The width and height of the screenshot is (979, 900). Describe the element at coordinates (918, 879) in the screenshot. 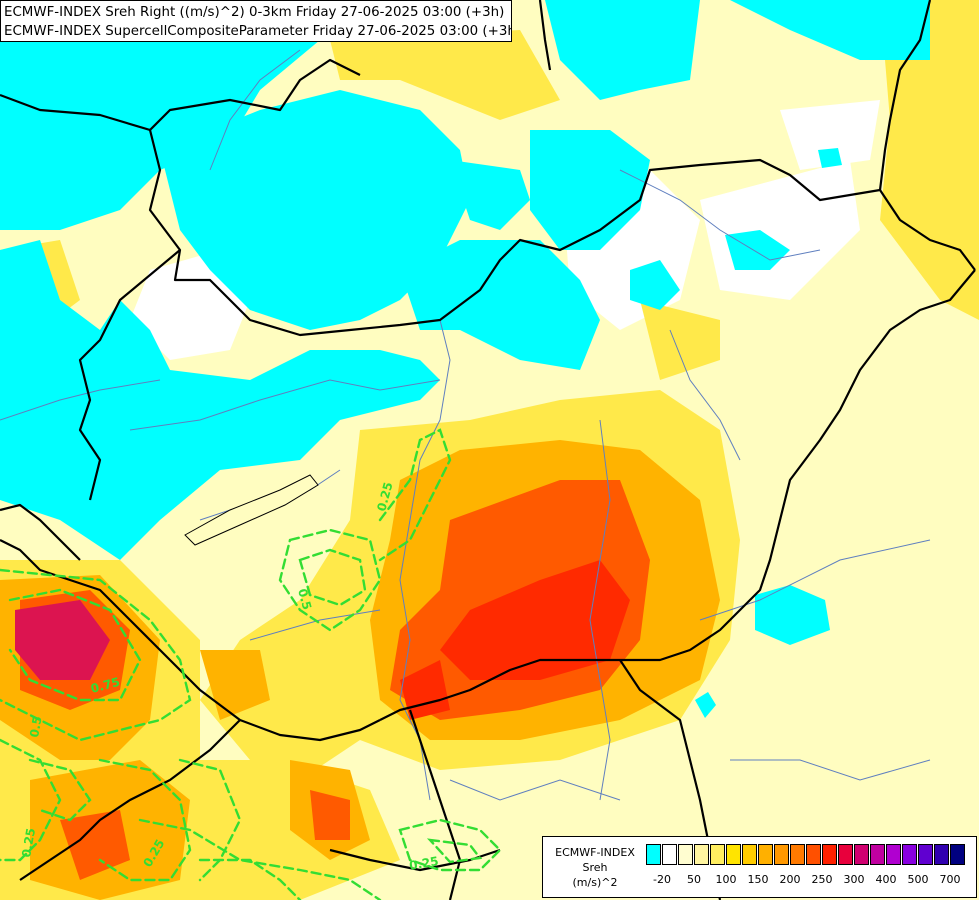

I see `legend-tick-label: 500` at that location.